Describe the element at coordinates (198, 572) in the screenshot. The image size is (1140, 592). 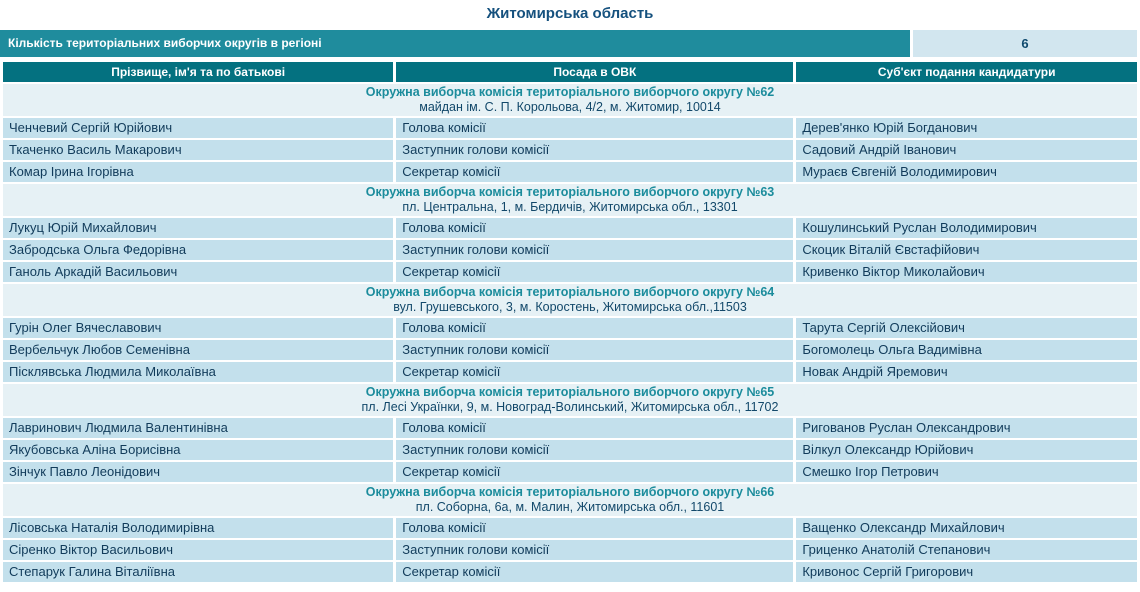
I see `member-name-cell: Степарук Галина Віталіївна` at that location.